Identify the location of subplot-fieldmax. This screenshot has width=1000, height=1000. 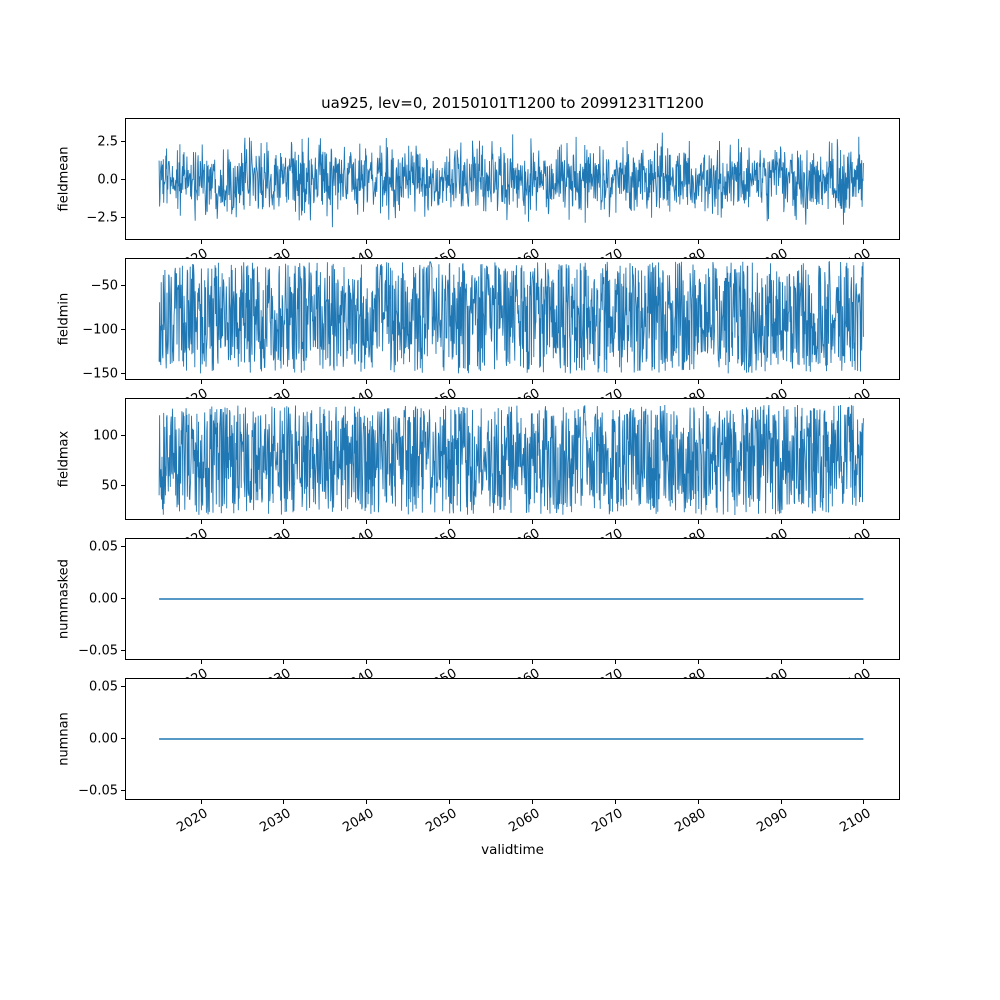
(512, 459).